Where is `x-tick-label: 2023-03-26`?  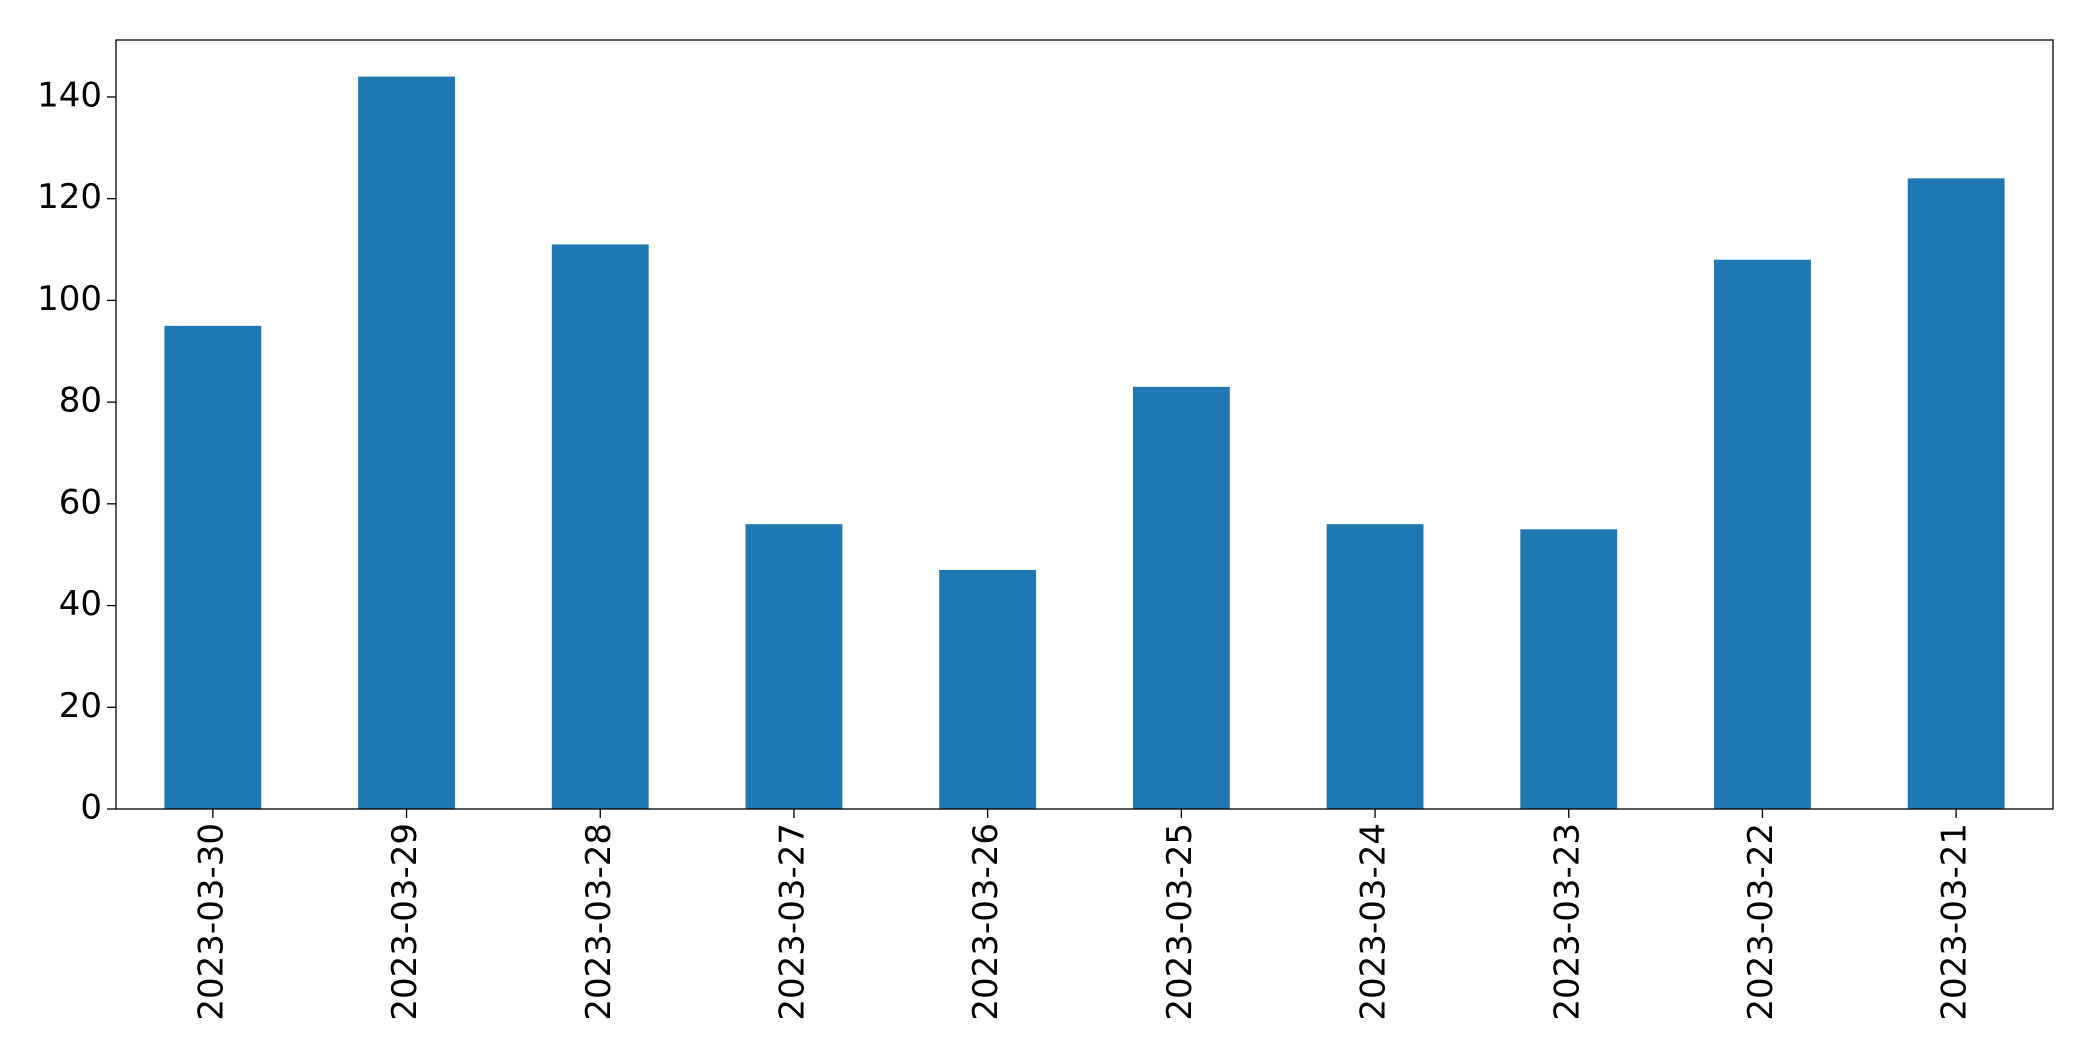
x-tick-label: 2023-03-26 is located at coordinates (986, 922).